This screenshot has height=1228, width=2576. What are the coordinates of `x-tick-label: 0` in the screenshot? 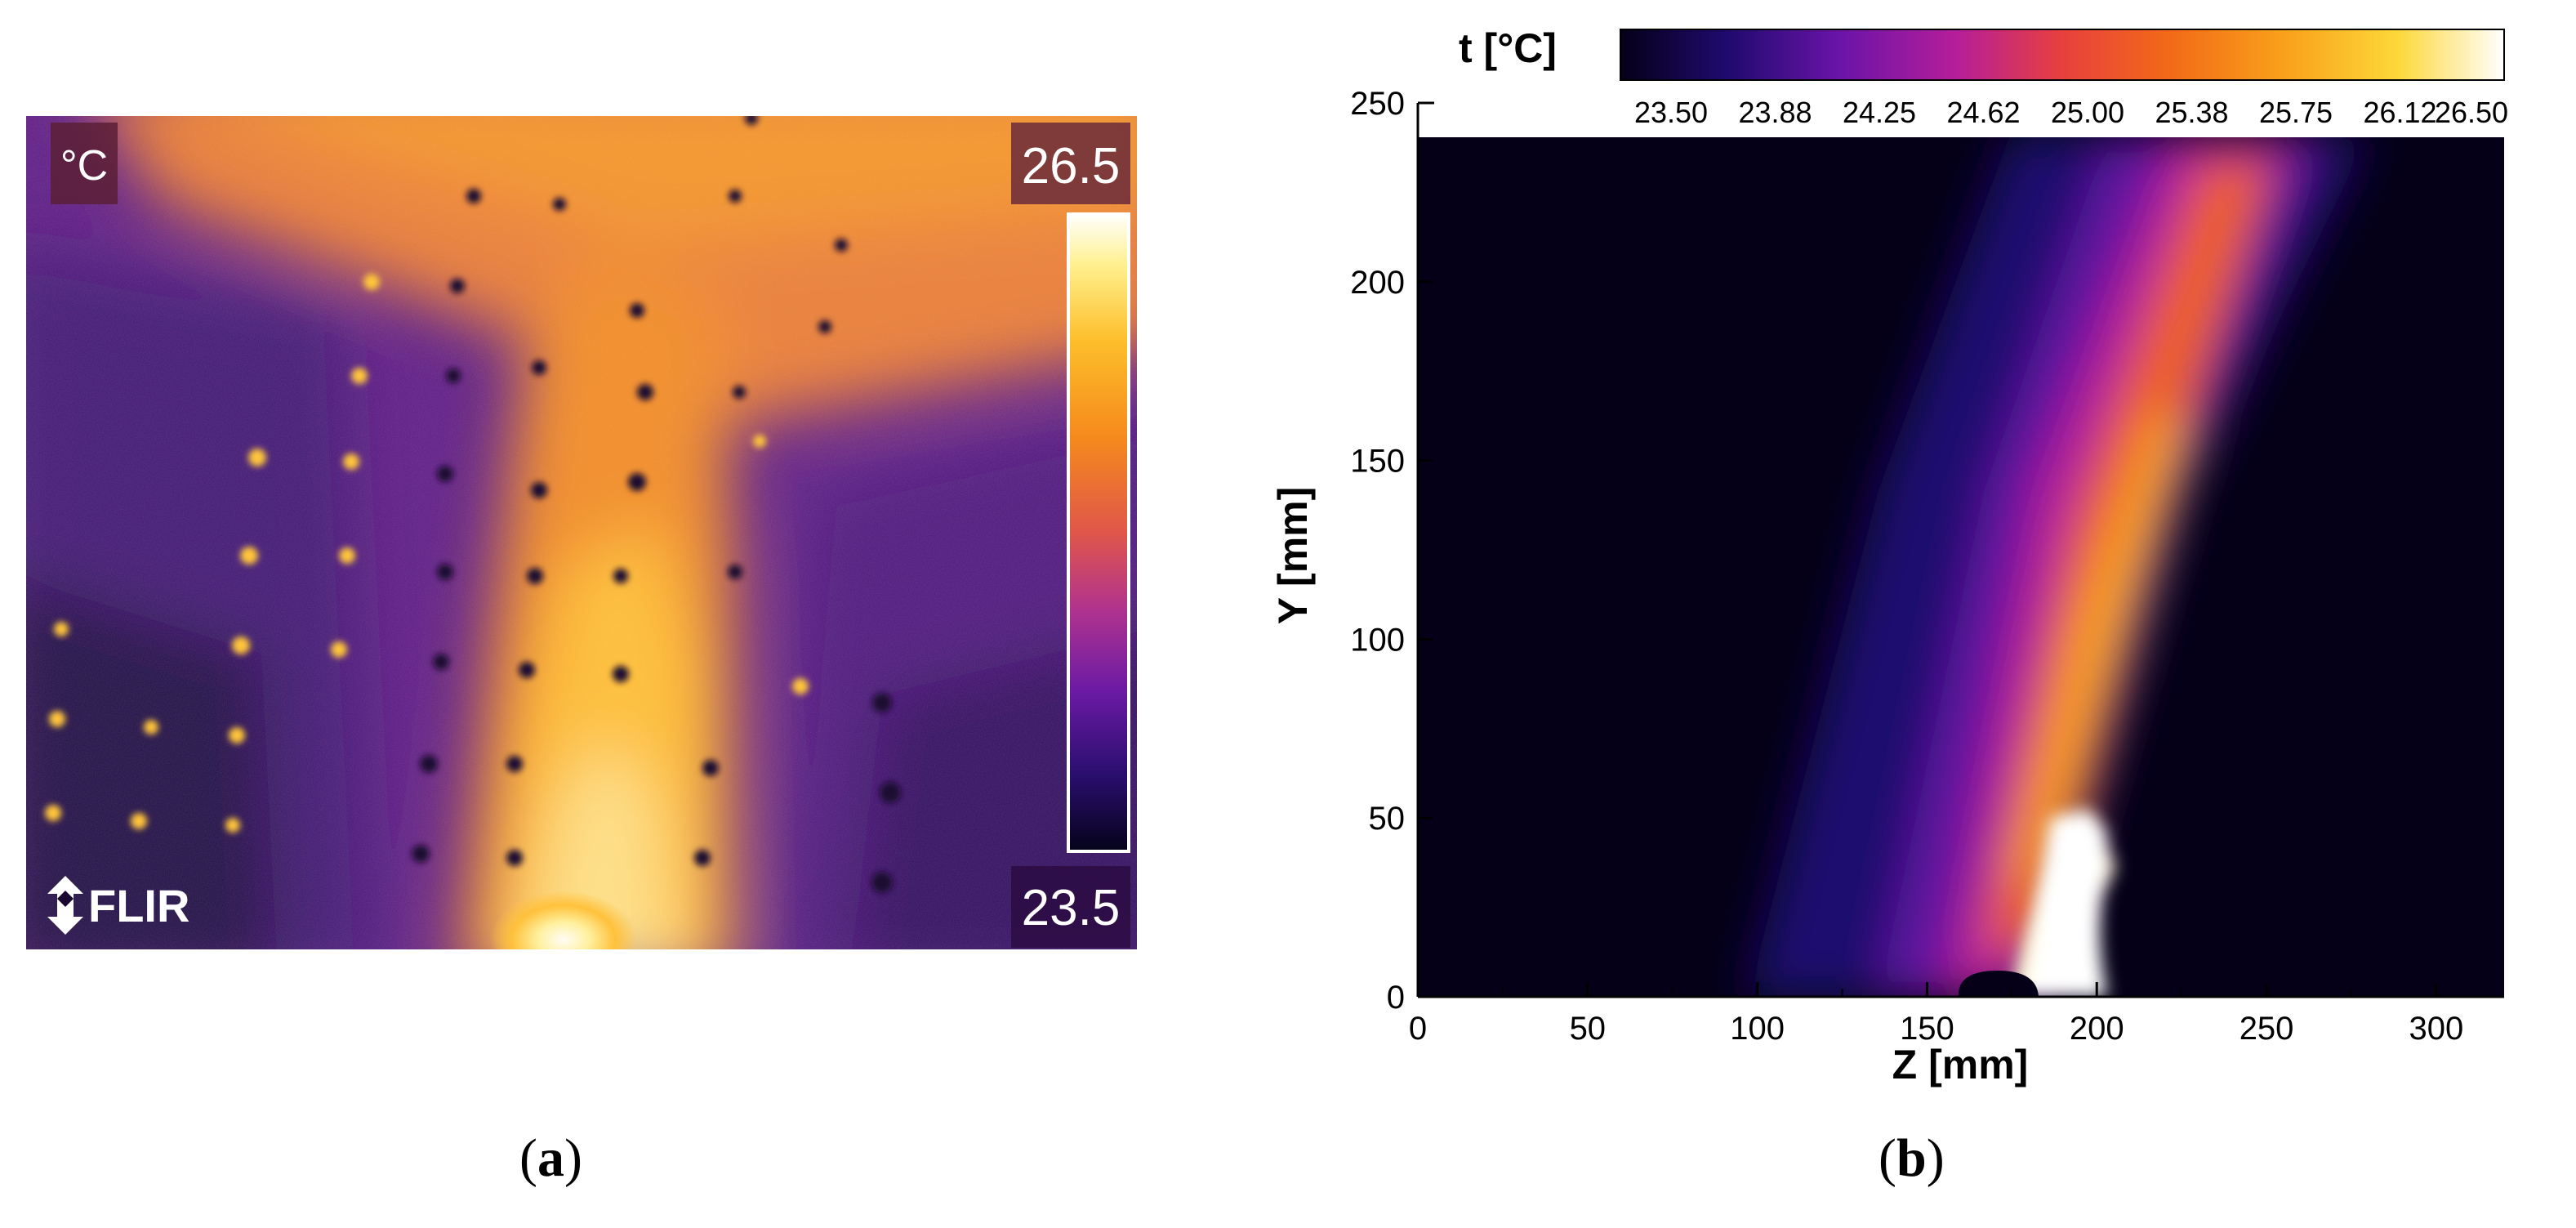 It's located at (1418, 1029).